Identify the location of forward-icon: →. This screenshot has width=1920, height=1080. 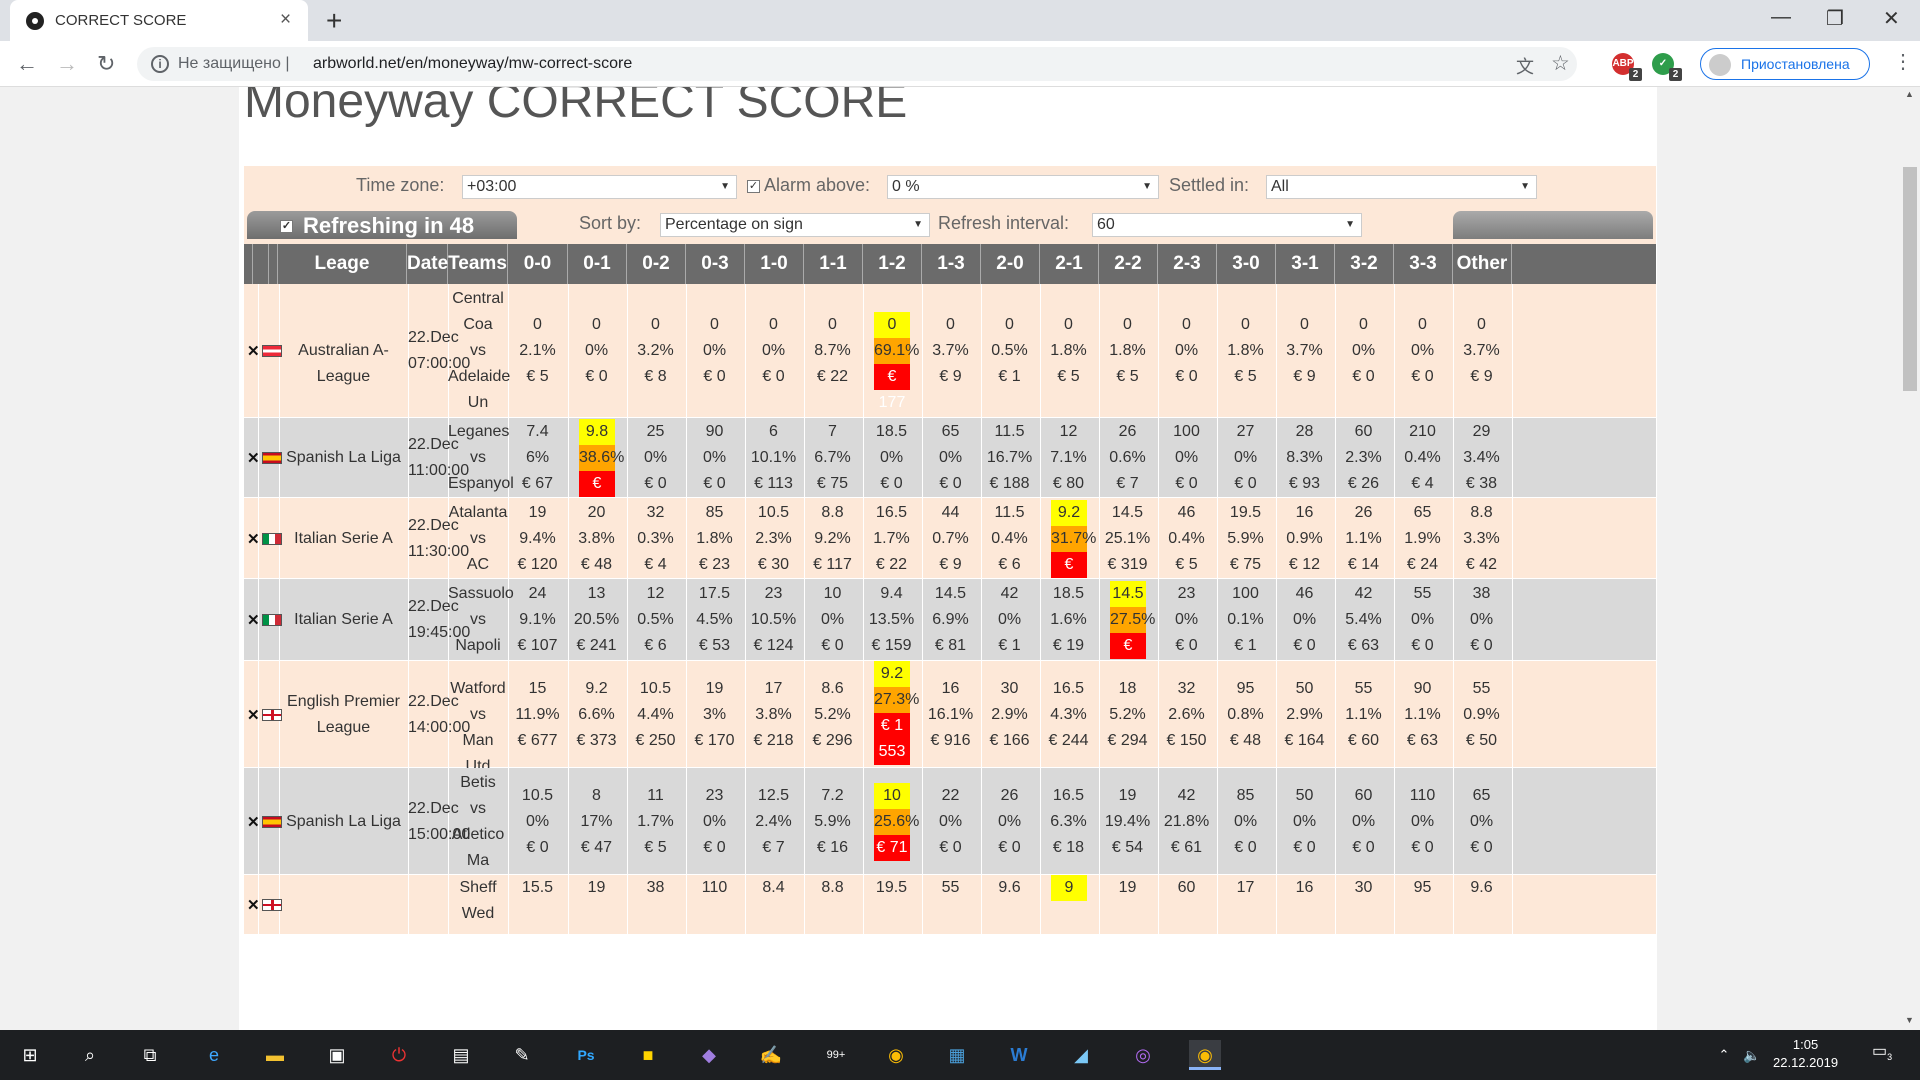
(67, 63).